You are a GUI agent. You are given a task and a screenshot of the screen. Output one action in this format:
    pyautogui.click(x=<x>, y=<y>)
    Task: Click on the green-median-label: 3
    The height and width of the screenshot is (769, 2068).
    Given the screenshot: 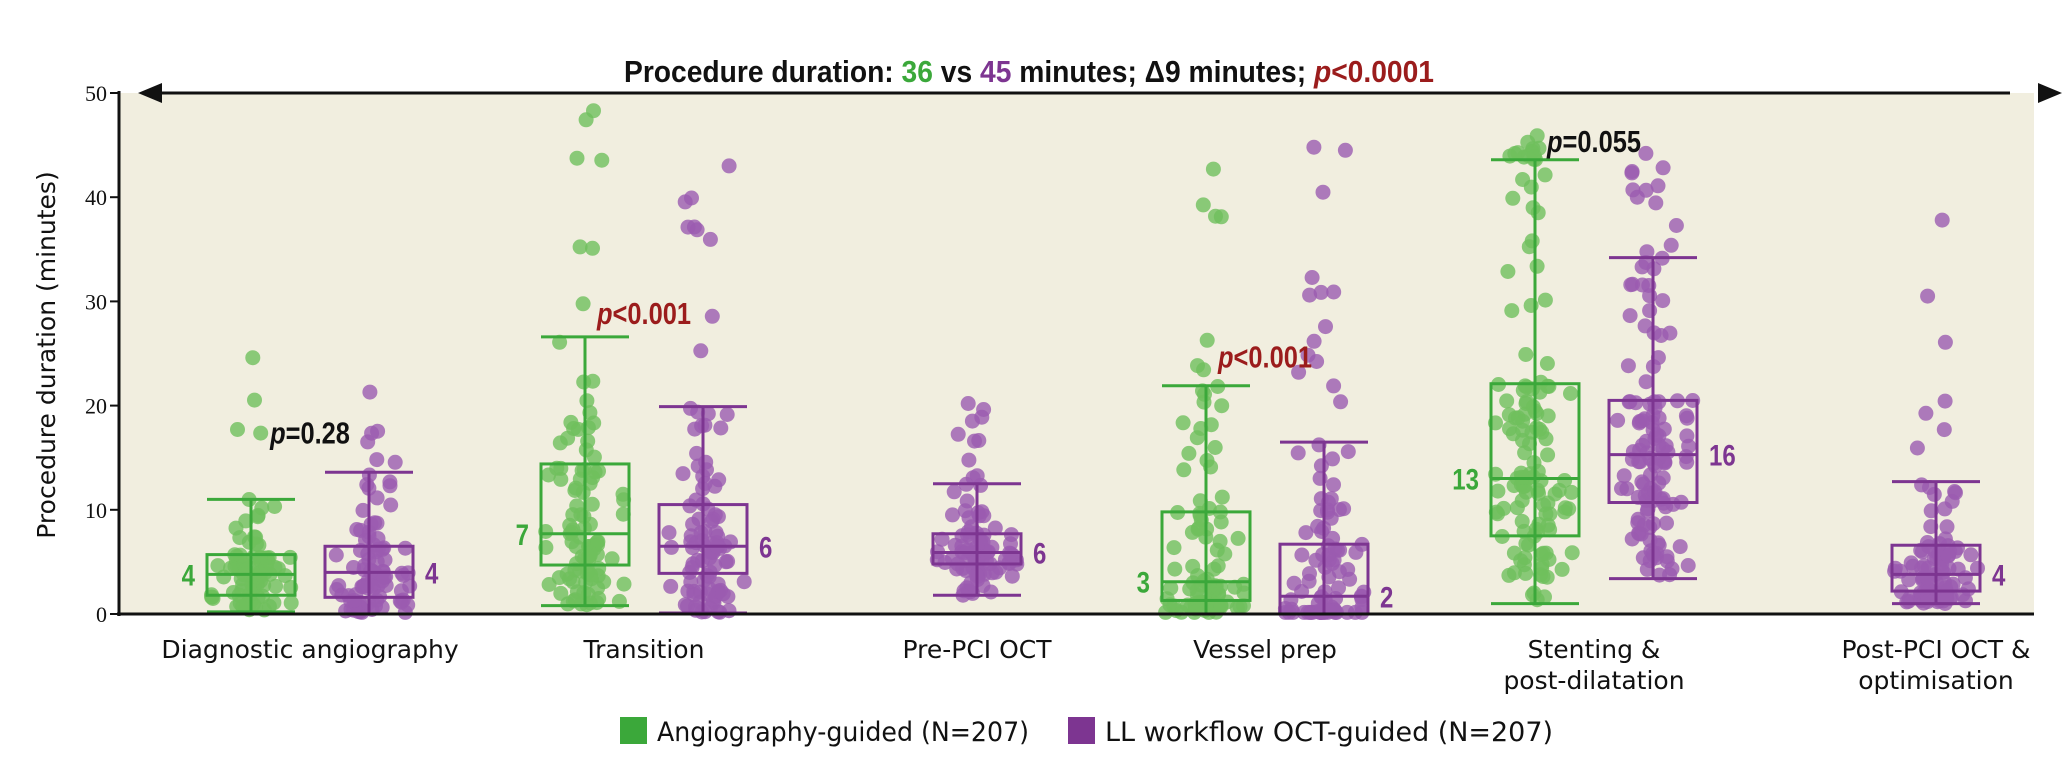 What is the action you would take?
    pyautogui.click(x=1143, y=582)
    